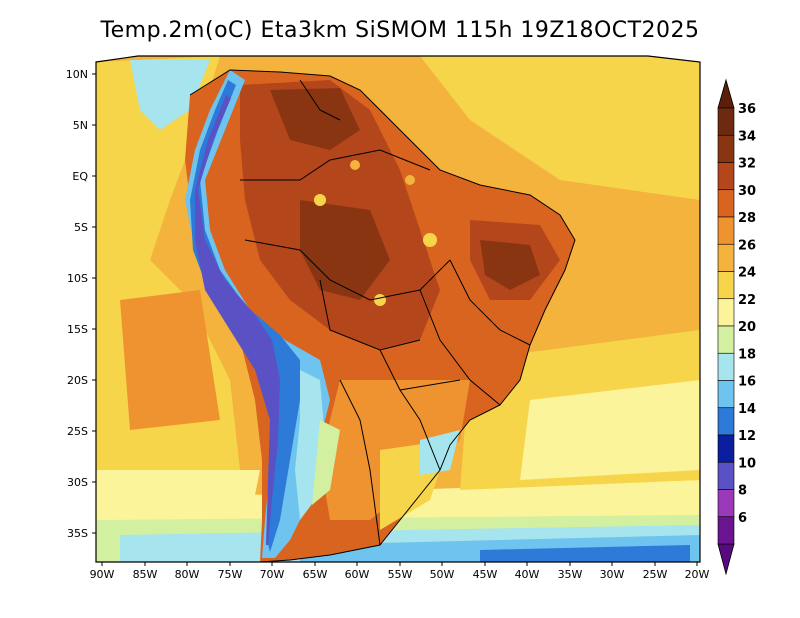  Describe the element at coordinates (742, 491) in the screenshot. I see `colorbar-label: 8` at that location.